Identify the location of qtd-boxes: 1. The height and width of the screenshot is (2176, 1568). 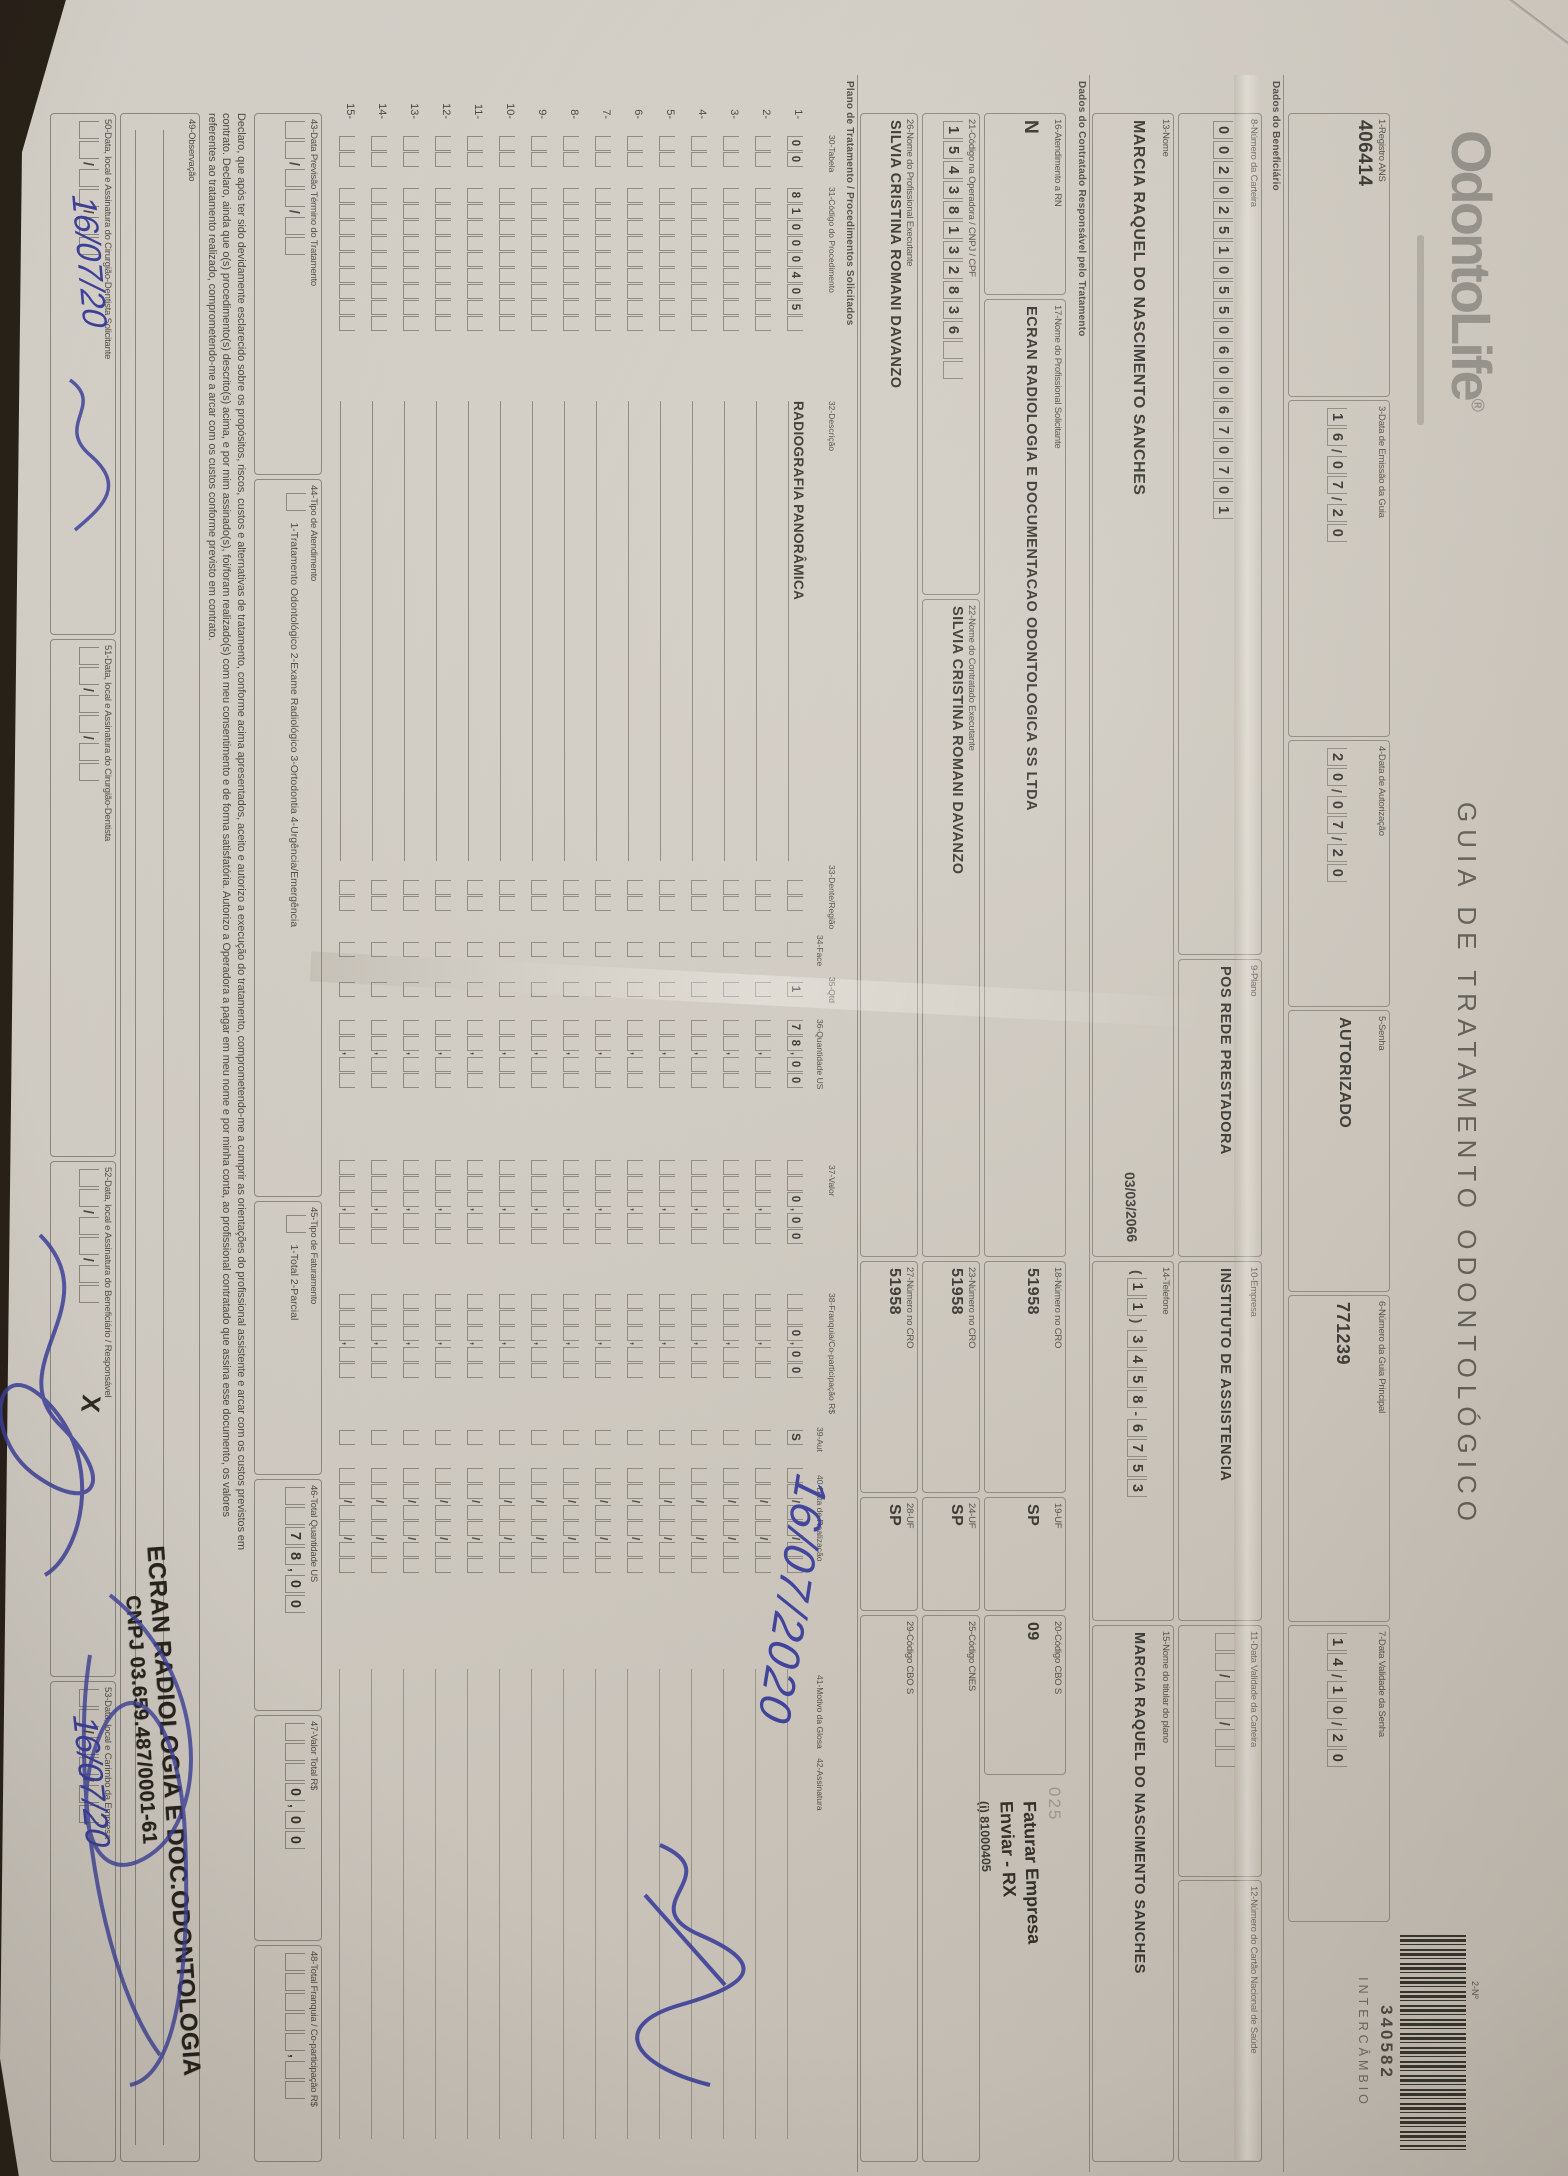
(796, 989).